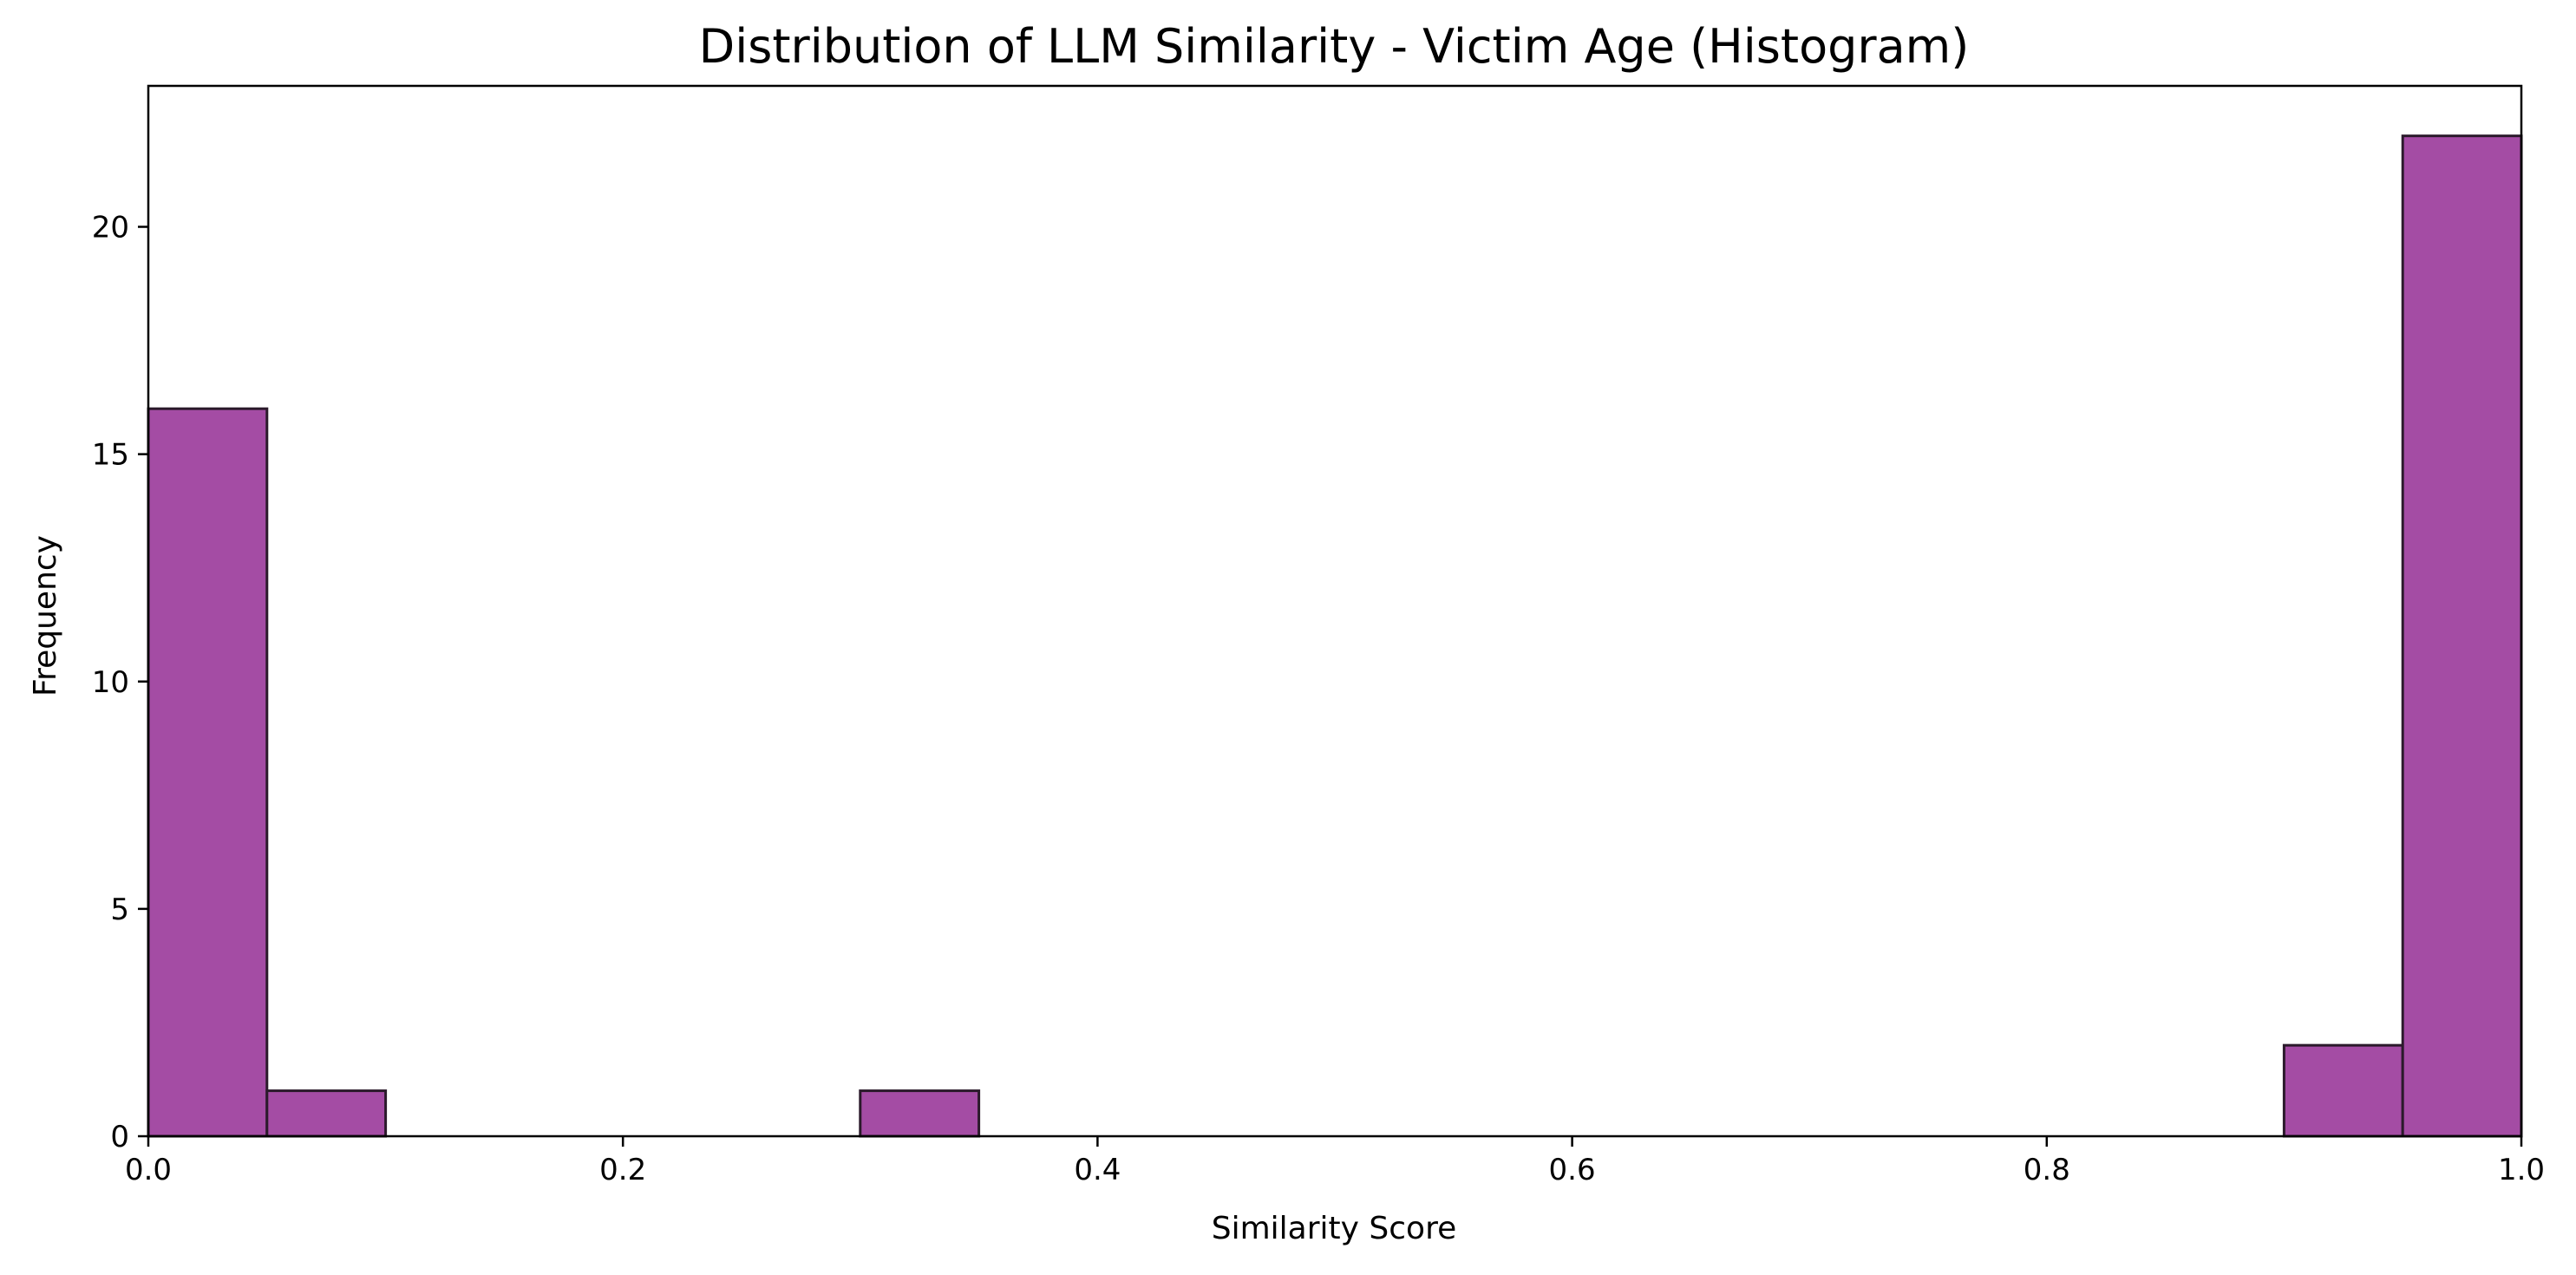 This screenshot has height=1275, width=2576. What do you see at coordinates (1572, 1170) in the screenshot?
I see `x-tick-label: 0.6` at bounding box center [1572, 1170].